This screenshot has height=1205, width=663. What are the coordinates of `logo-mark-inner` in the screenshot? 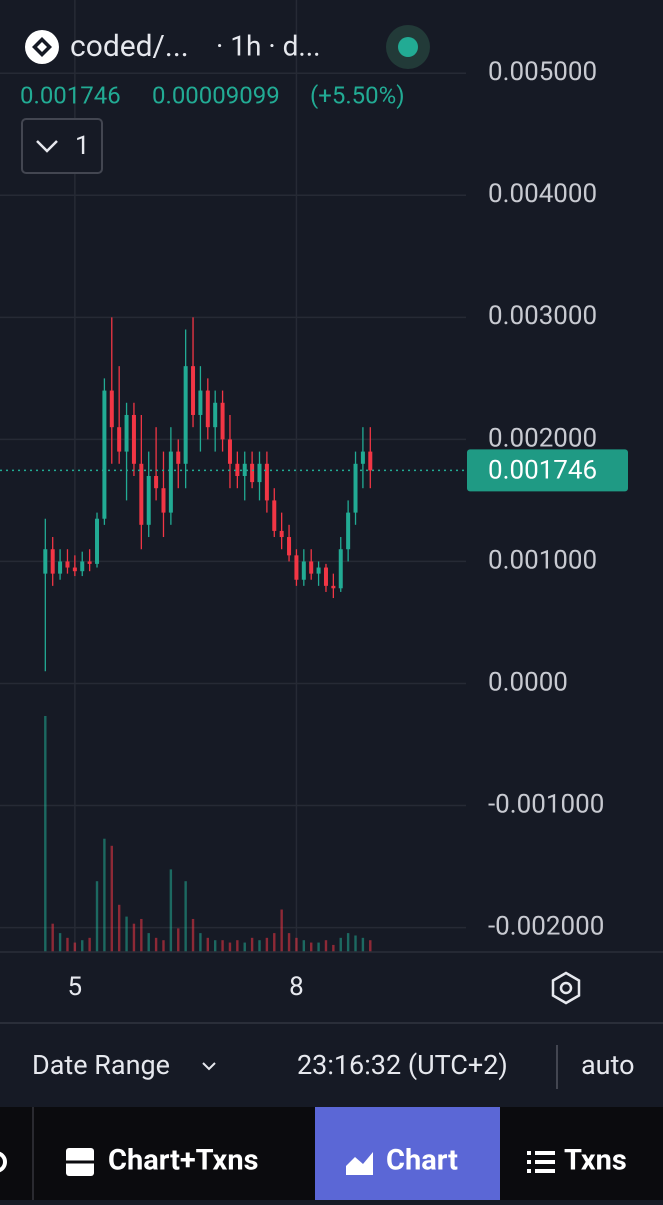 It's located at (42, 47).